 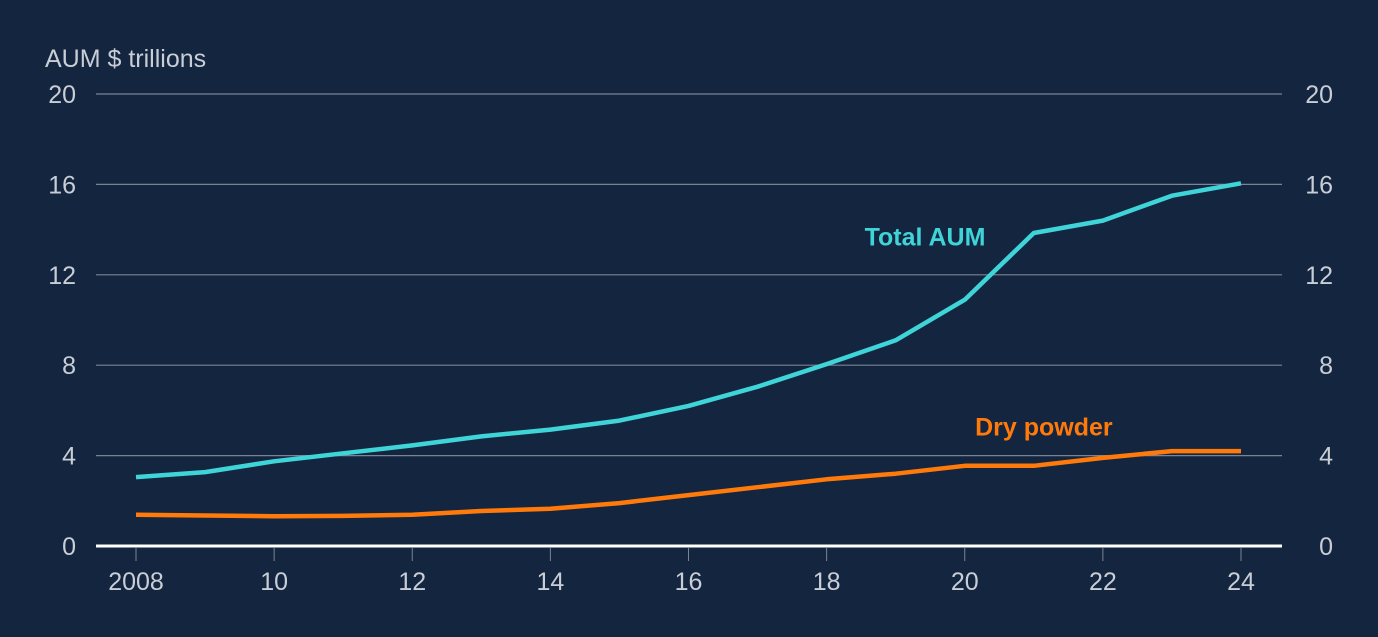 What do you see at coordinates (62, 276) in the screenshot?
I see `y-tick-left-12: 12` at bounding box center [62, 276].